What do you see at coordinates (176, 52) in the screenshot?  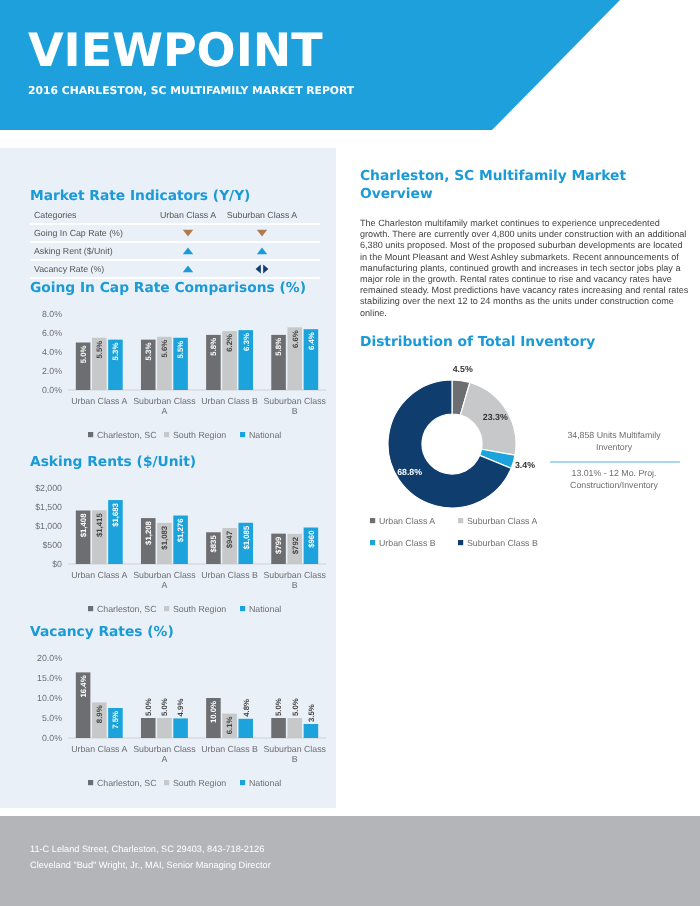 I see `text: VIEWPOINT` at bounding box center [176, 52].